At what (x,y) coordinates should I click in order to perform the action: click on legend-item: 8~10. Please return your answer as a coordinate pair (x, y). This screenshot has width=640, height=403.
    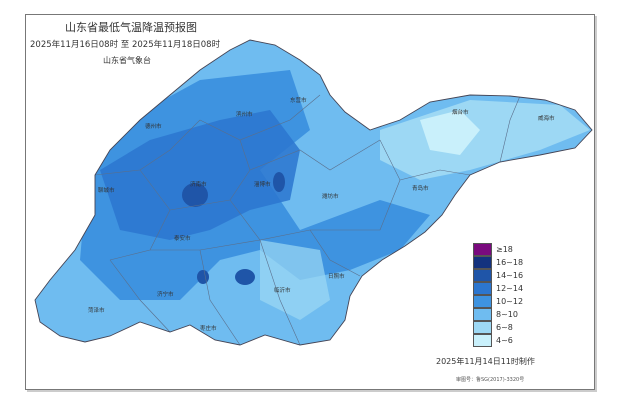
    Looking at the image, I should click on (498, 314).